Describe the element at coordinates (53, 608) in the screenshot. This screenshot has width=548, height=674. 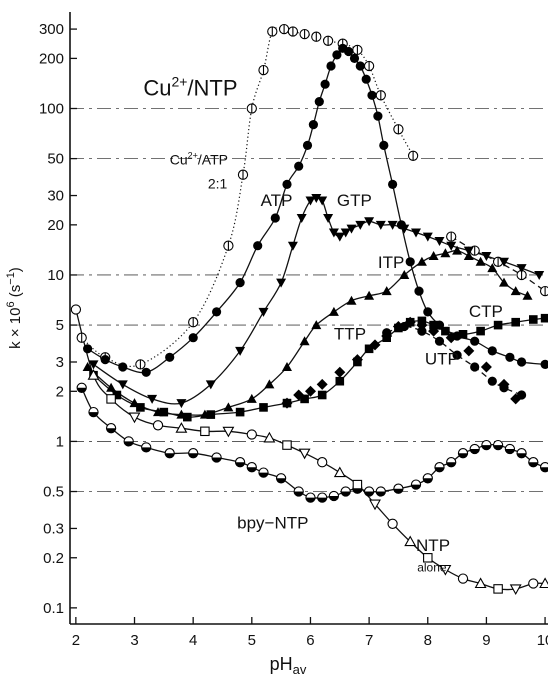
I see `y-tick-label: 0.1` at that location.